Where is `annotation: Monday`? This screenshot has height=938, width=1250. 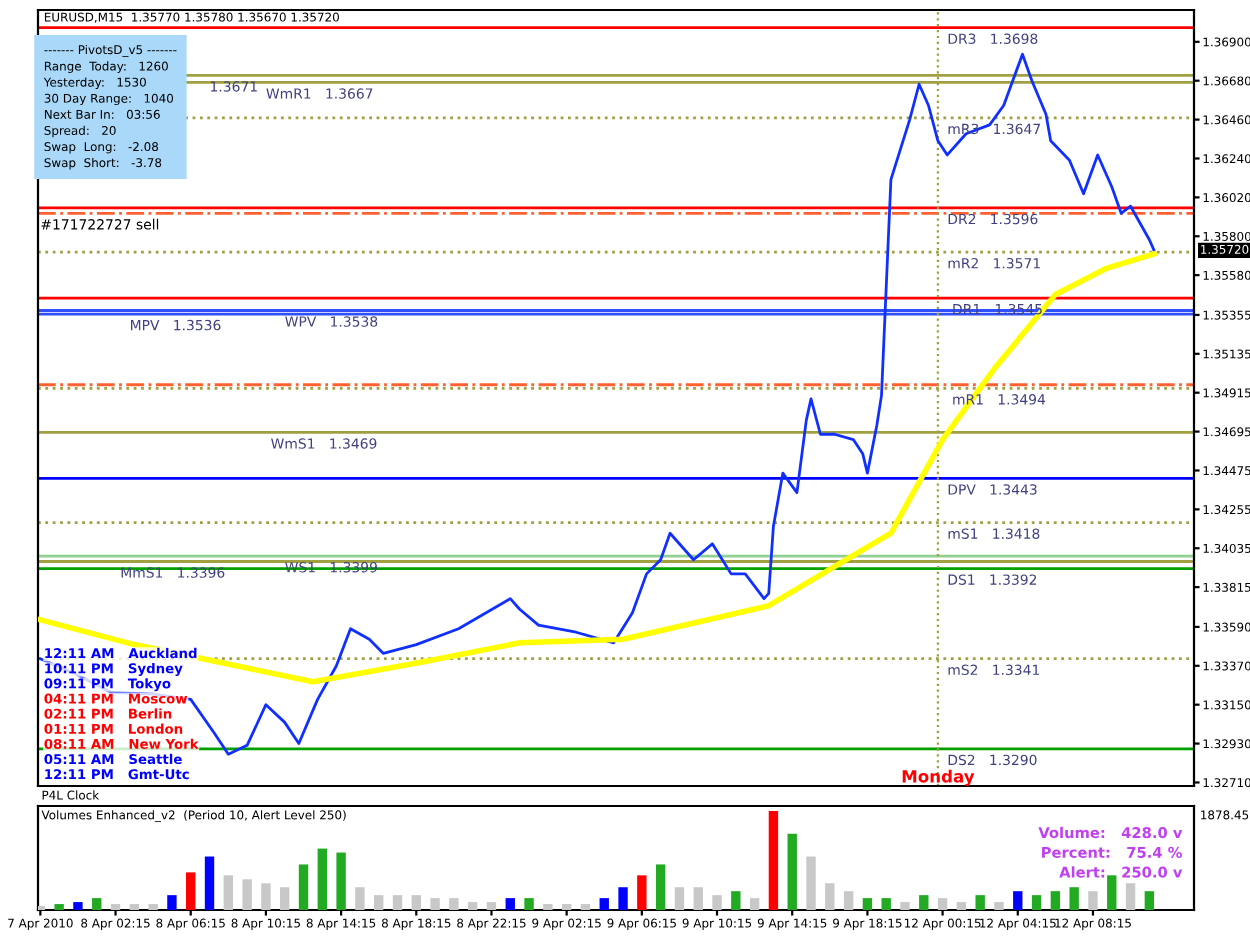 annotation: Monday is located at coordinates (938, 777).